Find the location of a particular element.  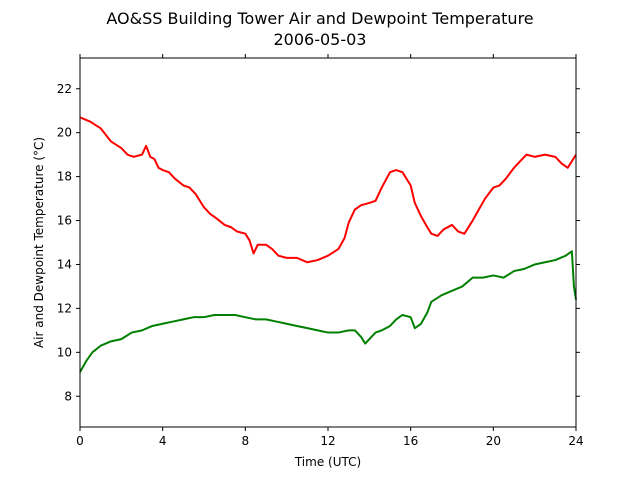

y-tick-label: 16 is located at coordinates (64, 221).